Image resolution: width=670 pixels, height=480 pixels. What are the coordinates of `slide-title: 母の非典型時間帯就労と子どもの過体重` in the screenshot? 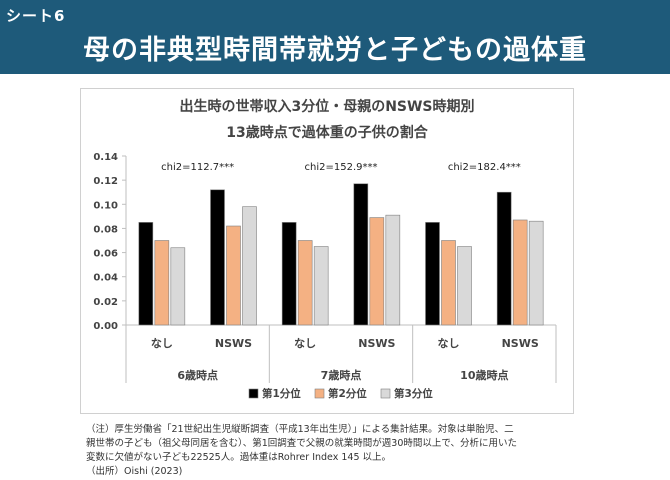 It's located at (335, 50).